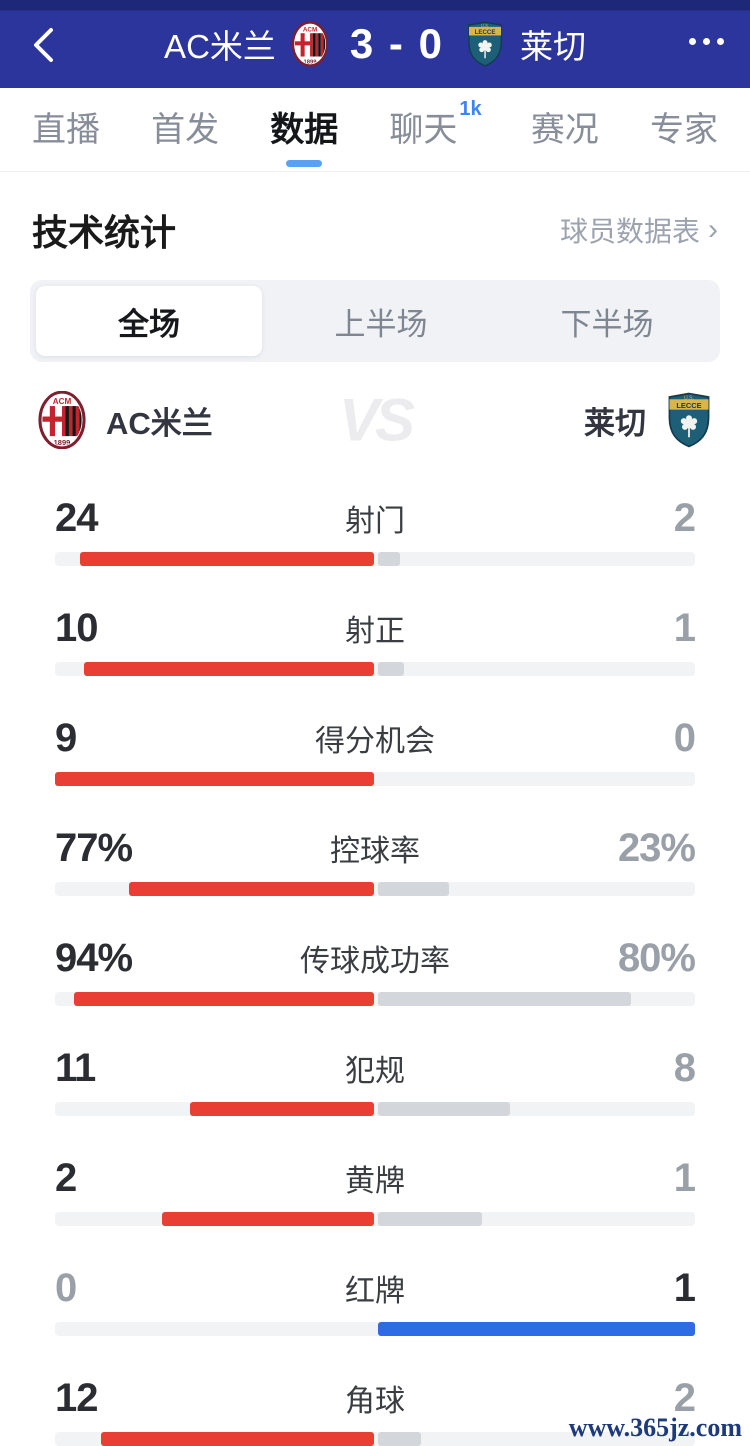  Describe the element at coordinates (375, 1181) in the screenshot. I see `stat-label: 黄牌` at that location.